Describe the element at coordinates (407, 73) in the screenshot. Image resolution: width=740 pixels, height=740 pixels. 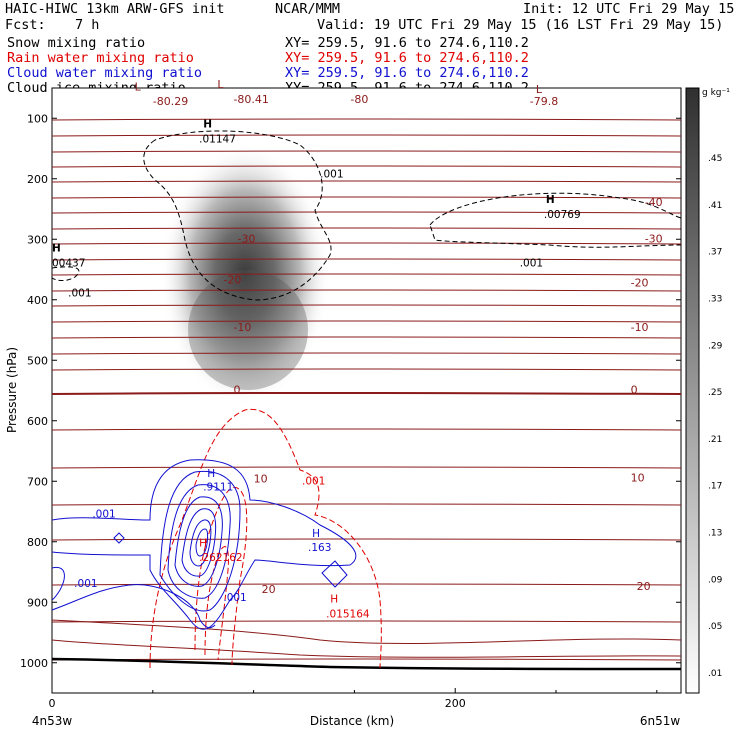
I see `field-xy-cloud-water: XY= 259.5, 91.6 to 274.6,110.2` at that location.